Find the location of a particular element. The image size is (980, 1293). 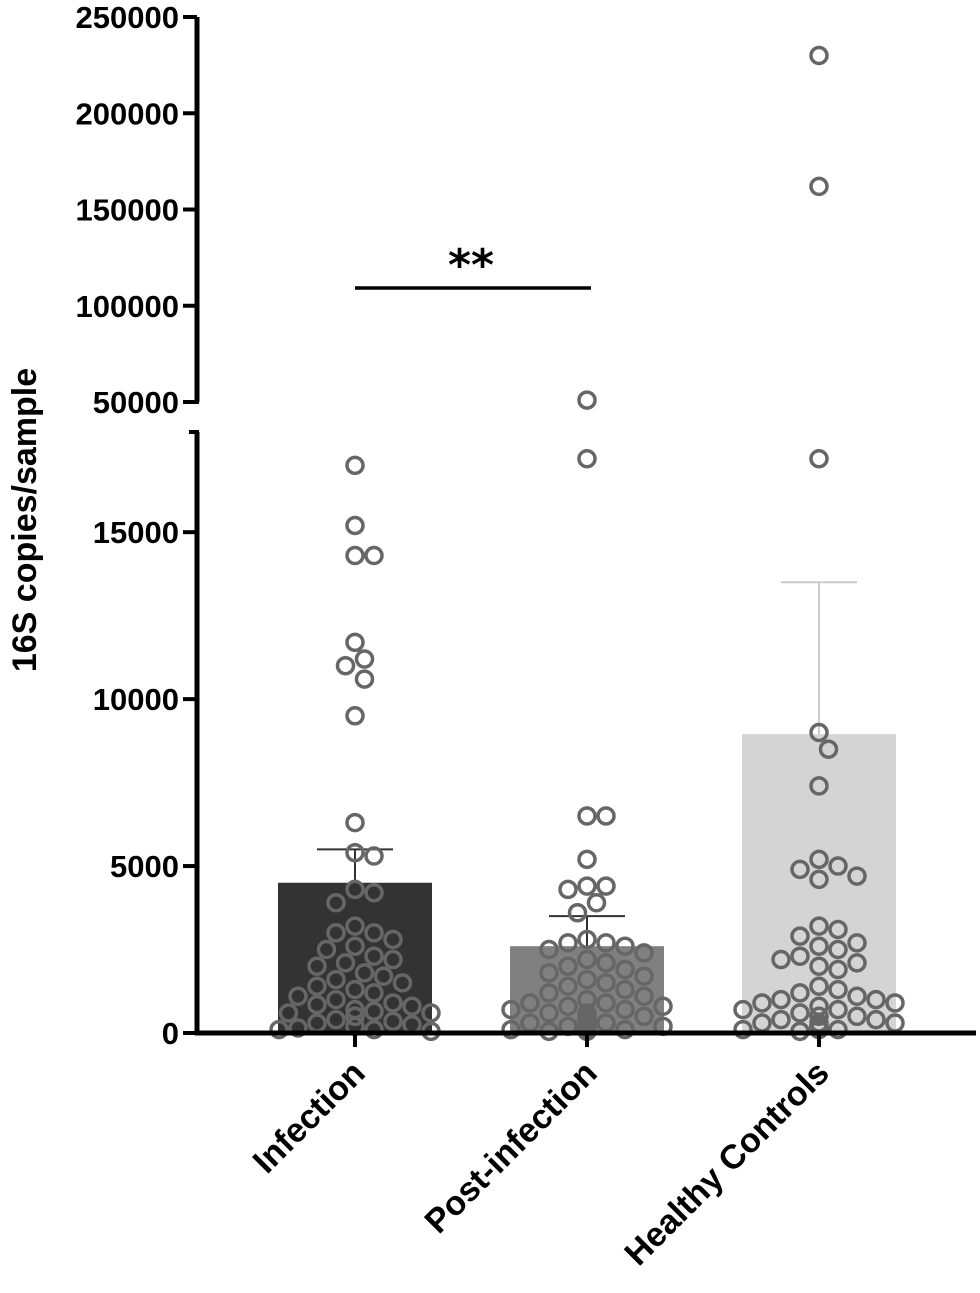

significance-layer: ** is located at coordinates (473, 265).